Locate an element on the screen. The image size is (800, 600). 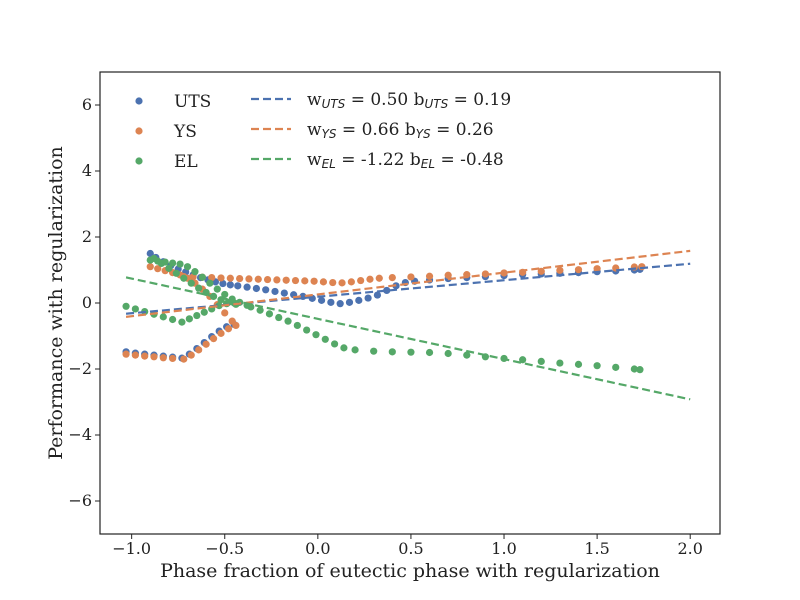
y-tick-label: 6 is located at coordinates (87, 104).